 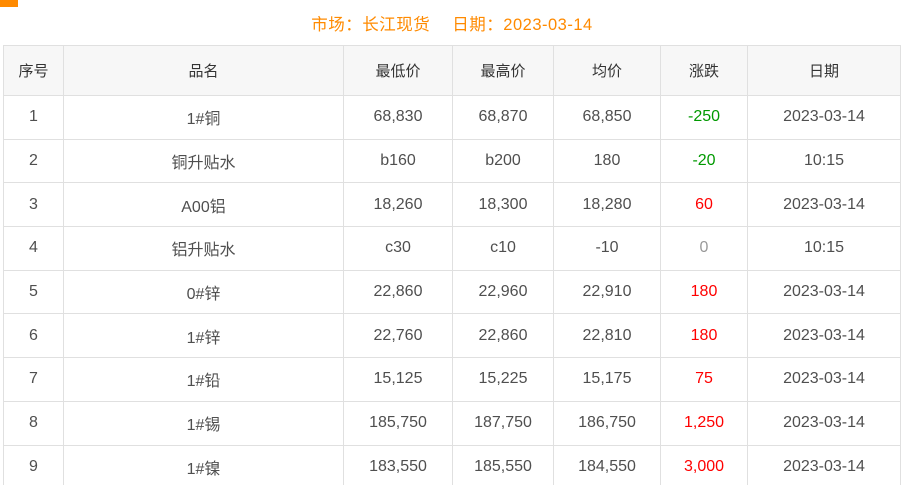 What do you see at coordinates (704, 70) in the screenshot?
I see `column-header-change: 涨跌` at bounding box center [704, 70].